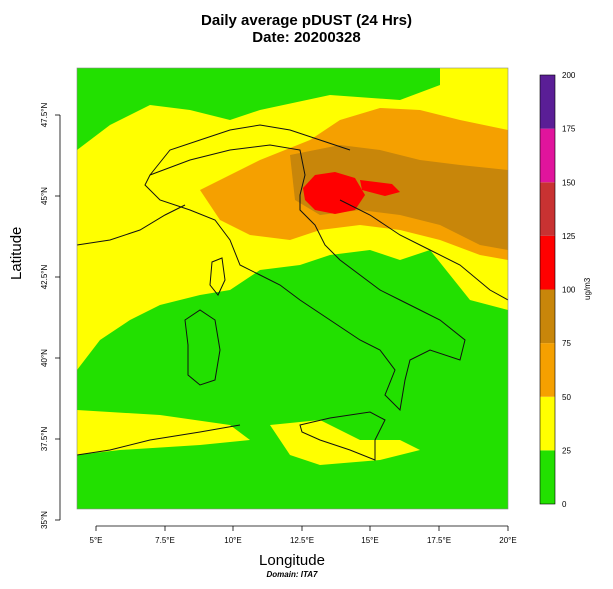 The image size is (613, 589). Describe the element at coordinates (44, 358) in the screenshot. I see `y-tick-label-2: 40°N` at that location.